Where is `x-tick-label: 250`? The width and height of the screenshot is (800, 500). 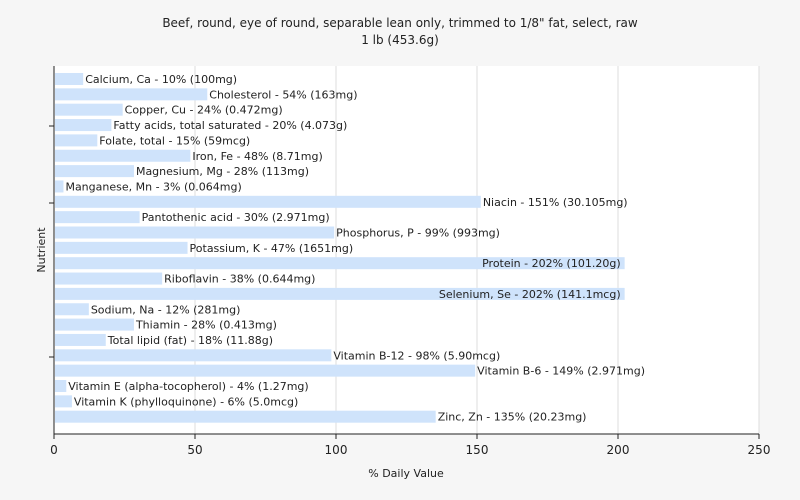
x-tick-label: 250 is located at coordinates (759, 450).